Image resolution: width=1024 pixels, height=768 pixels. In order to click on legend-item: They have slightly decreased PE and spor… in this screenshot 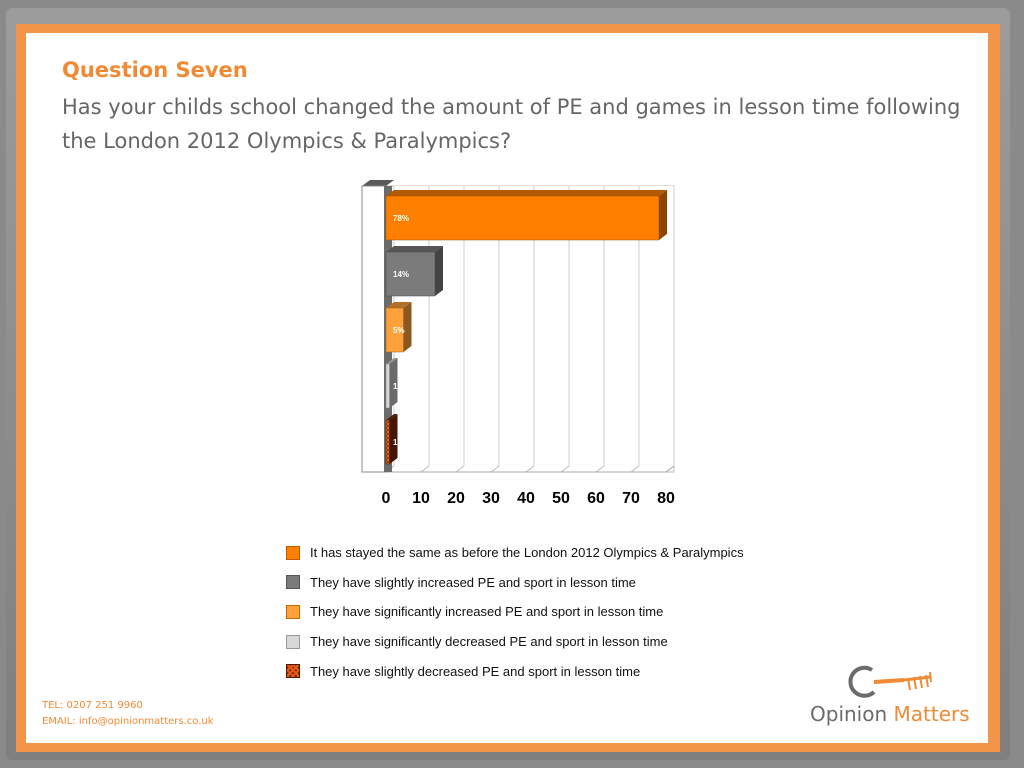, I will do `click(515, 671)`.